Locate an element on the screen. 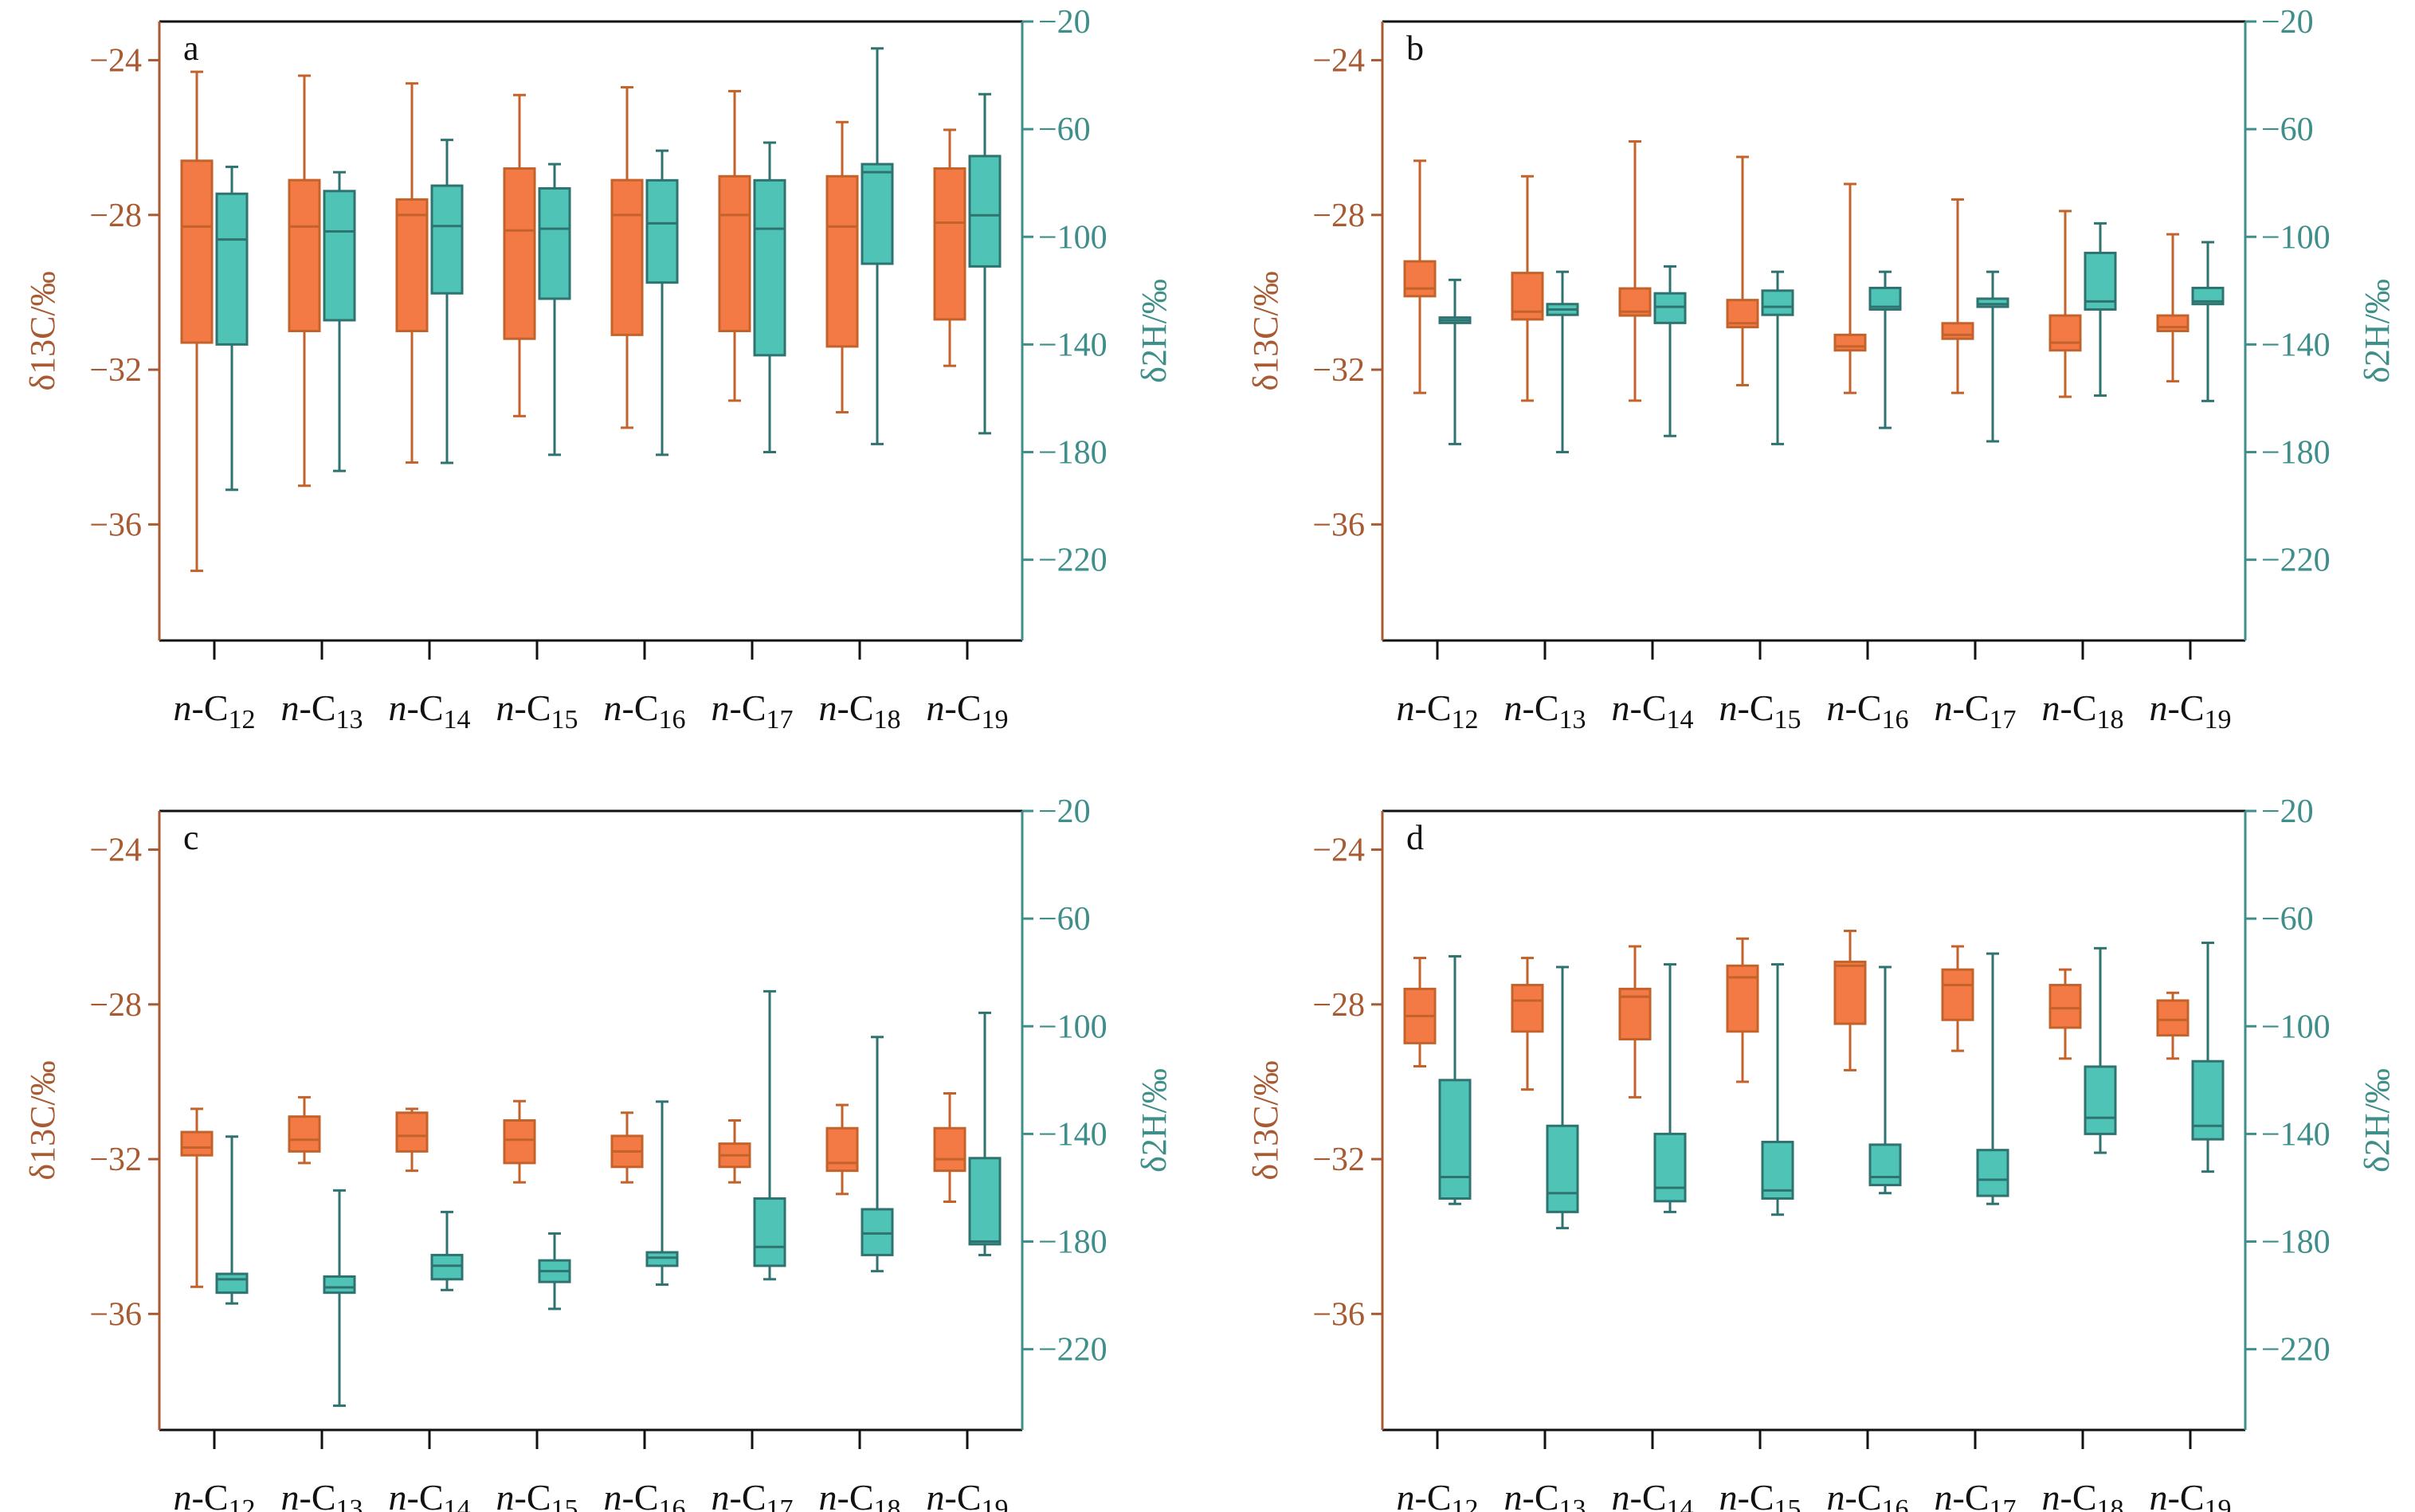  label-subscript: 13 is located at coordinates (349, 720).